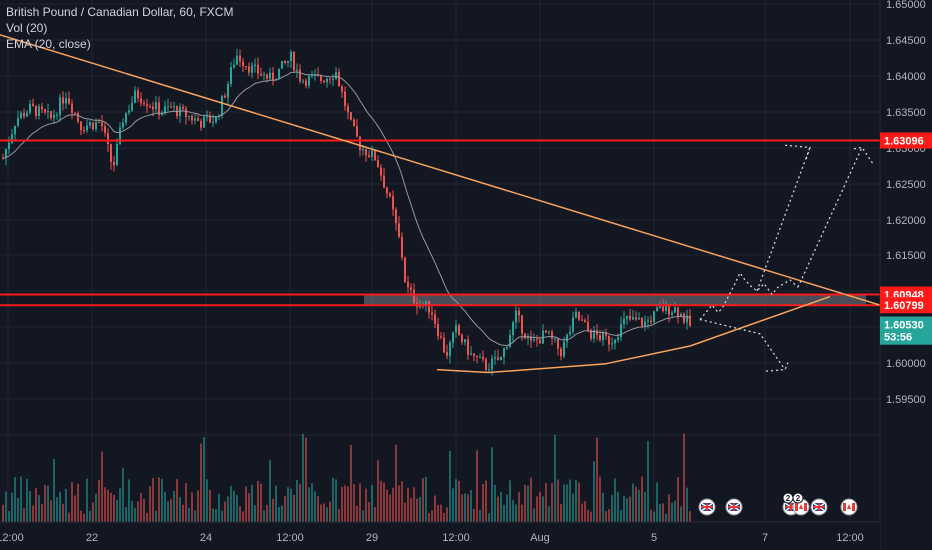 The height and width of the screenshot is (550, 932). Describe the element at coordinates (906, 77) in the screenshot. I see `price-tick-label: 1.64000` at that location.